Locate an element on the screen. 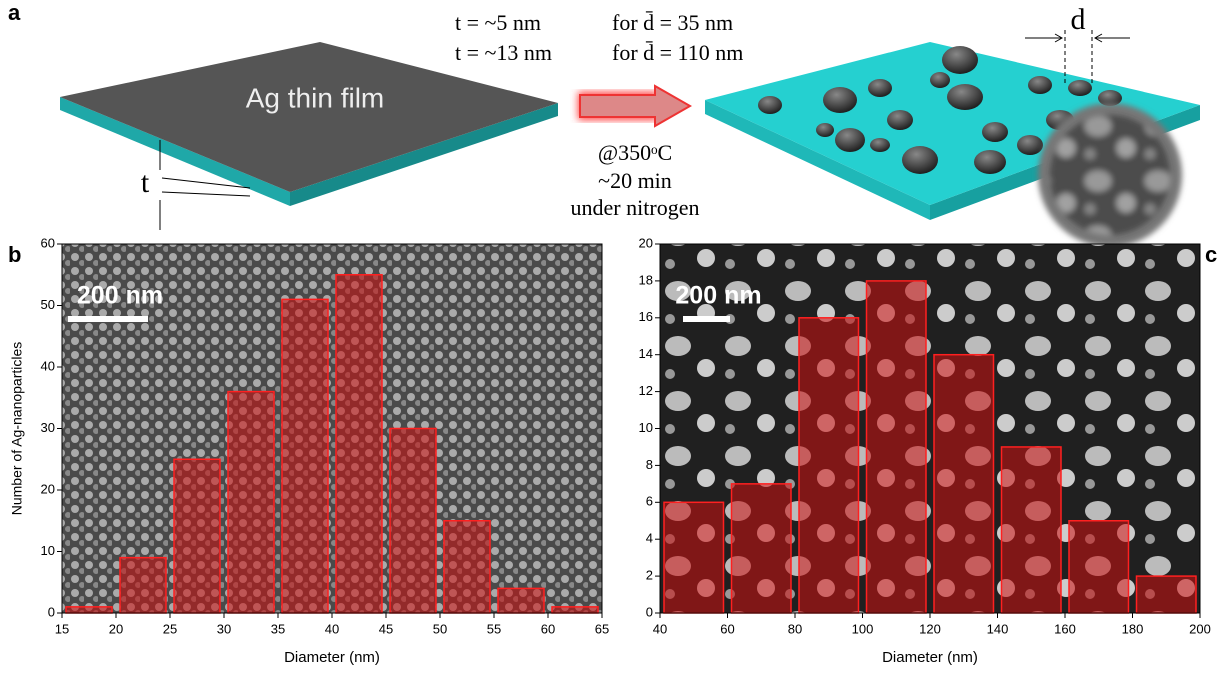  arrow is located at coordinates (636, 106).